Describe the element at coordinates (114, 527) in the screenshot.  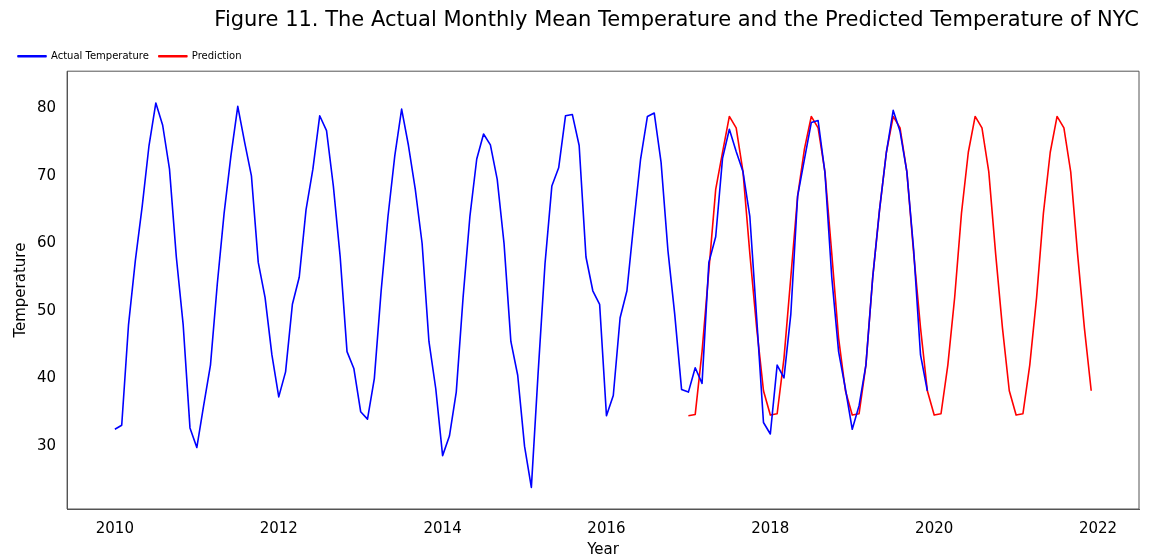
I see `x-tick-label: 2010` at that location.